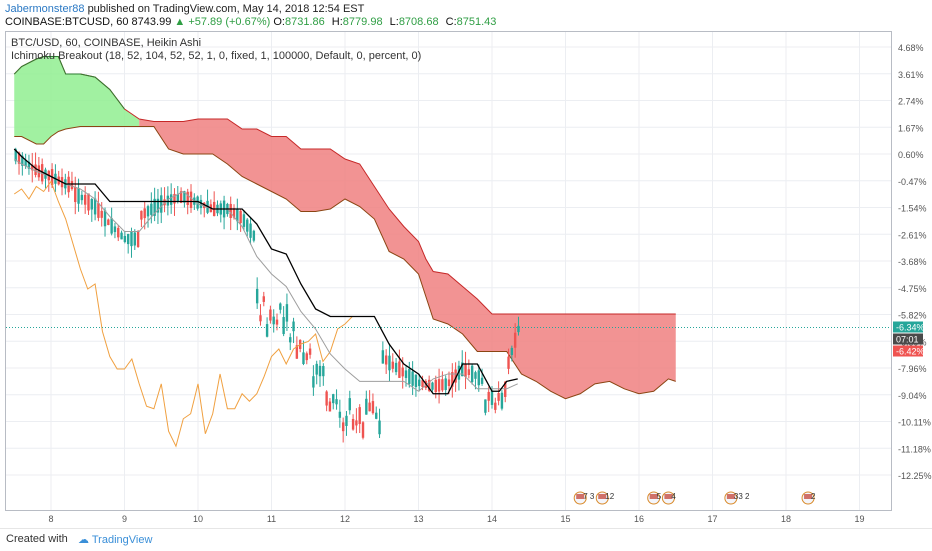 Image resolution: width=932 pixels, height=551 pixels. I want to click on y-tick-label: -4.75%, so click(912, 289).